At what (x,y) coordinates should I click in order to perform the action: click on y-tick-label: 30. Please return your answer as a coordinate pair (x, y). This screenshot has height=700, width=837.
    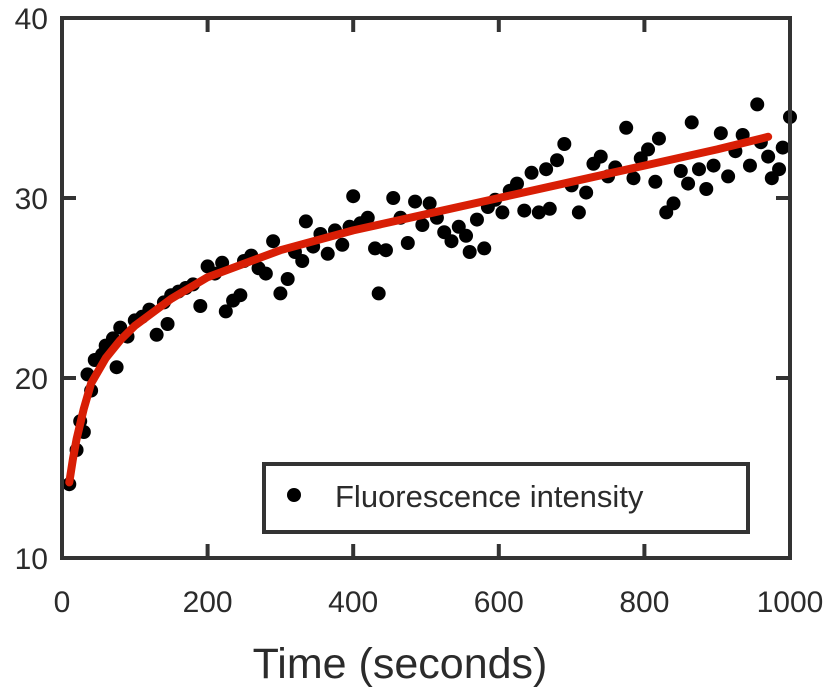
    Looking at the image, I should click on (31, 199).